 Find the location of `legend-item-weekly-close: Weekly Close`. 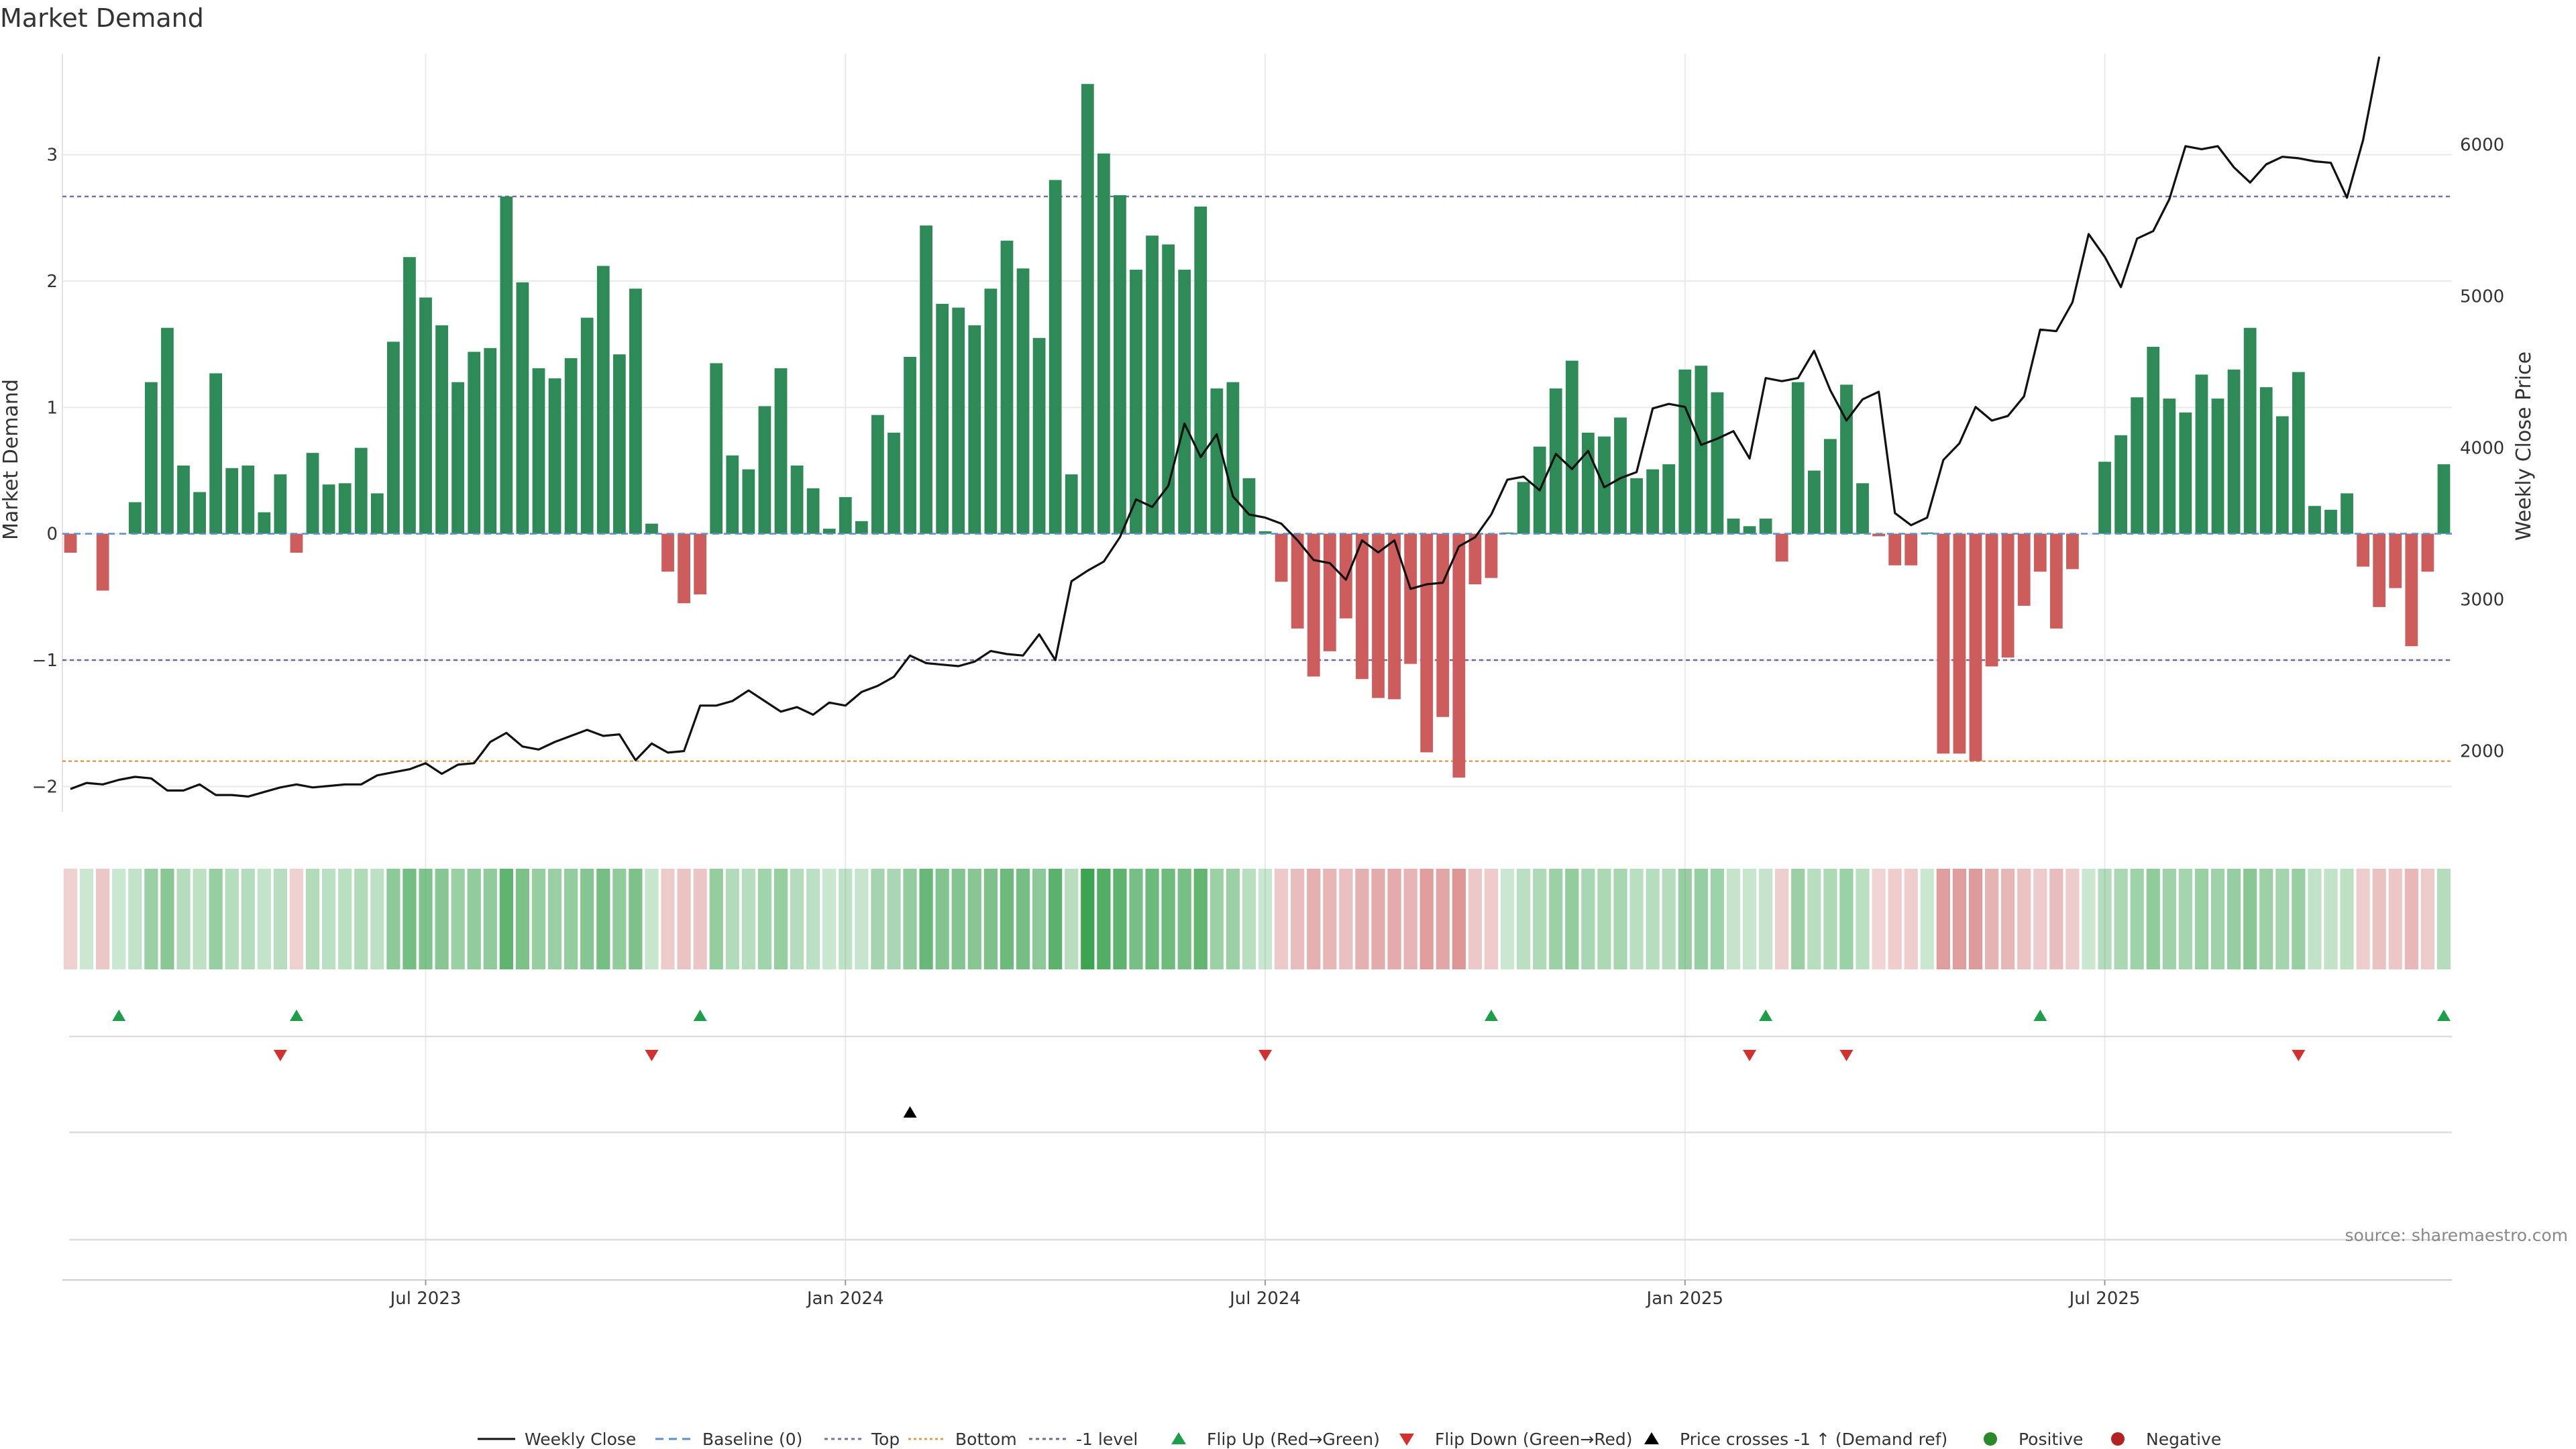

legend-item-weekly-close: Weekly Close is located at coordinates (557, 1439).